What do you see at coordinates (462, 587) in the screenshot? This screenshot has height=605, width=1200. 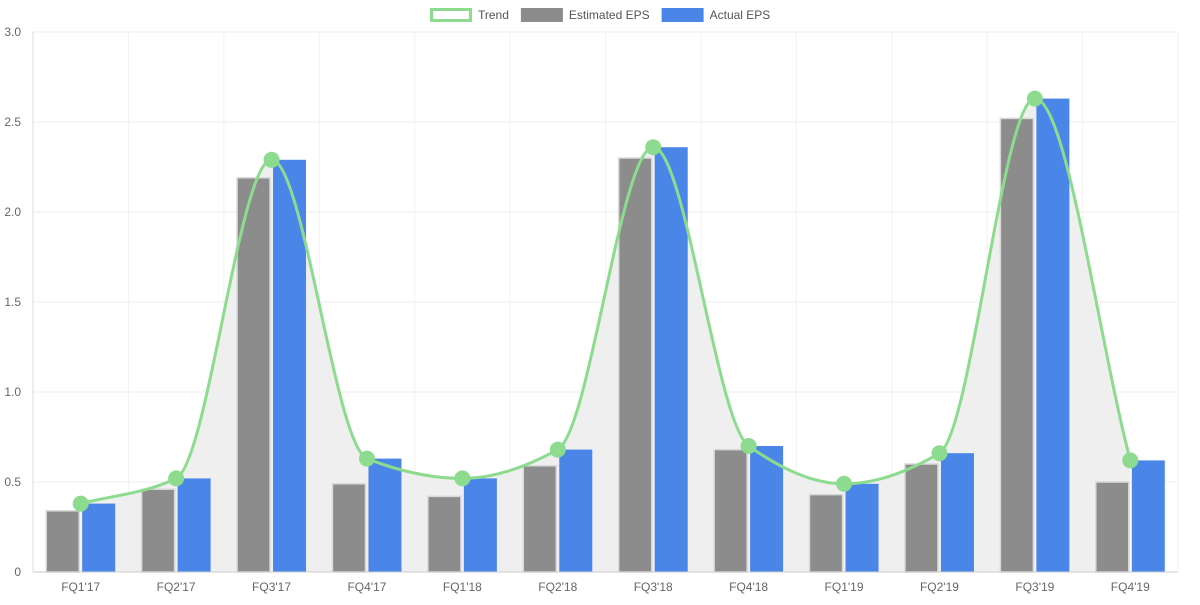 I see `x-tick-label: FQ1'18` at bounding box center [462, 587].